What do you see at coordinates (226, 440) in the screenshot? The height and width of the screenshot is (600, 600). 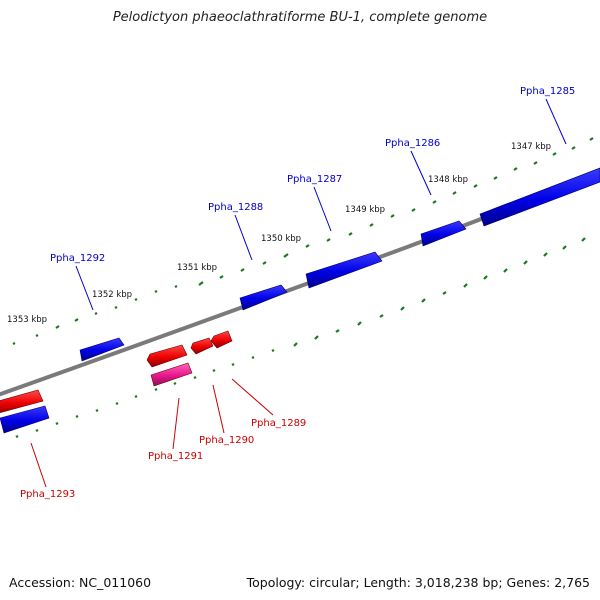 I see `gene-label-ppha-1290: Ppha_1290` at bounding box center [226, 440].